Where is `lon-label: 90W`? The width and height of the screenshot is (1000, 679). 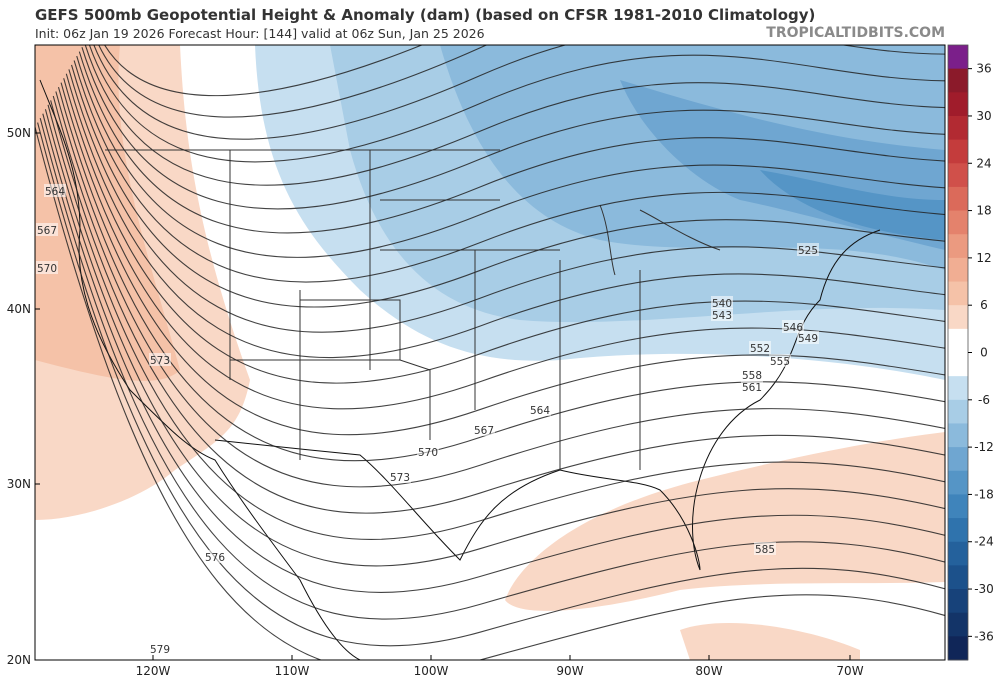 lon-label: 90W is located at coordinates (569, 671).